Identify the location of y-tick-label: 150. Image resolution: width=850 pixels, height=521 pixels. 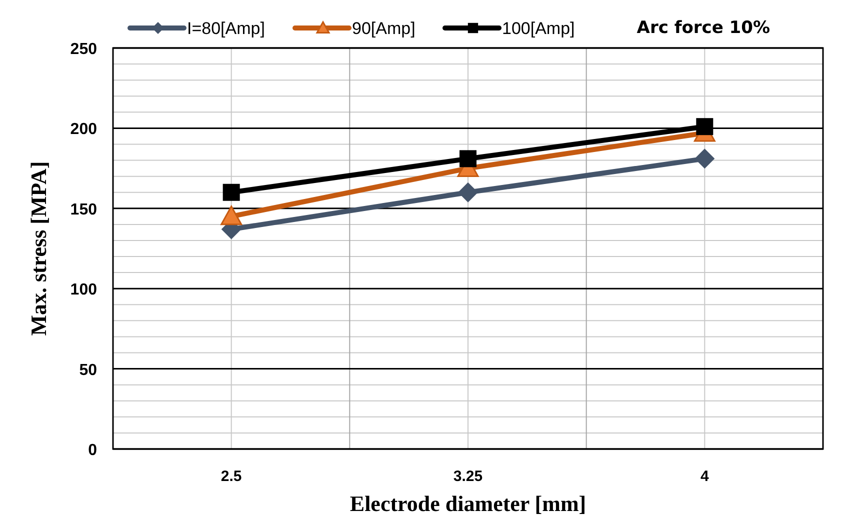
(84, 209).